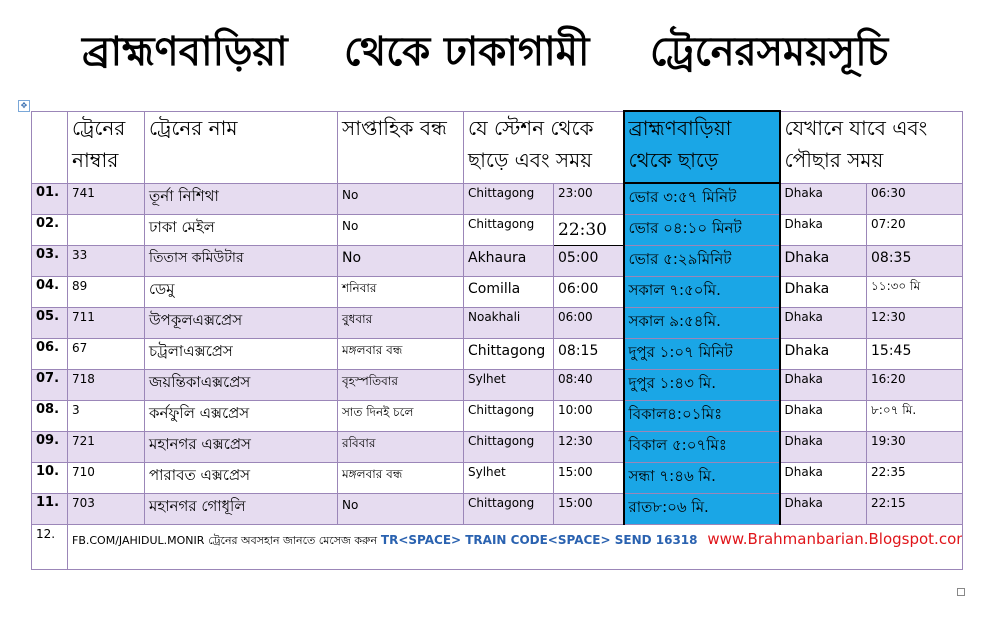 This screenshot has height=620, width=992. I want to click on cell-origin-departure: 08:15, so click(588, 354).